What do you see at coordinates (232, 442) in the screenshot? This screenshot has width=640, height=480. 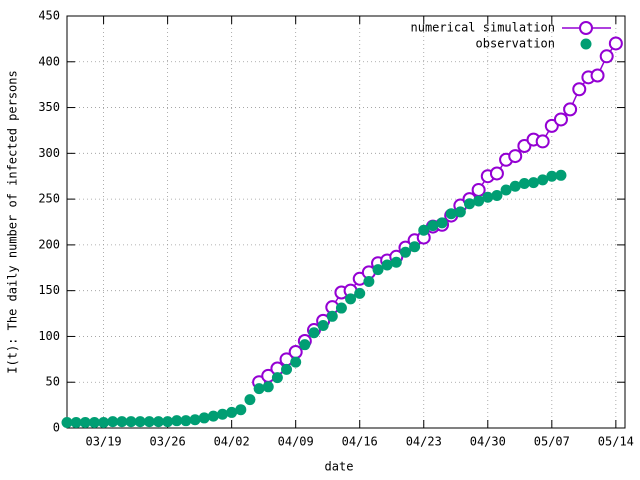 I see `x-tick-label: 04/02` at bounding box center [232, 442].